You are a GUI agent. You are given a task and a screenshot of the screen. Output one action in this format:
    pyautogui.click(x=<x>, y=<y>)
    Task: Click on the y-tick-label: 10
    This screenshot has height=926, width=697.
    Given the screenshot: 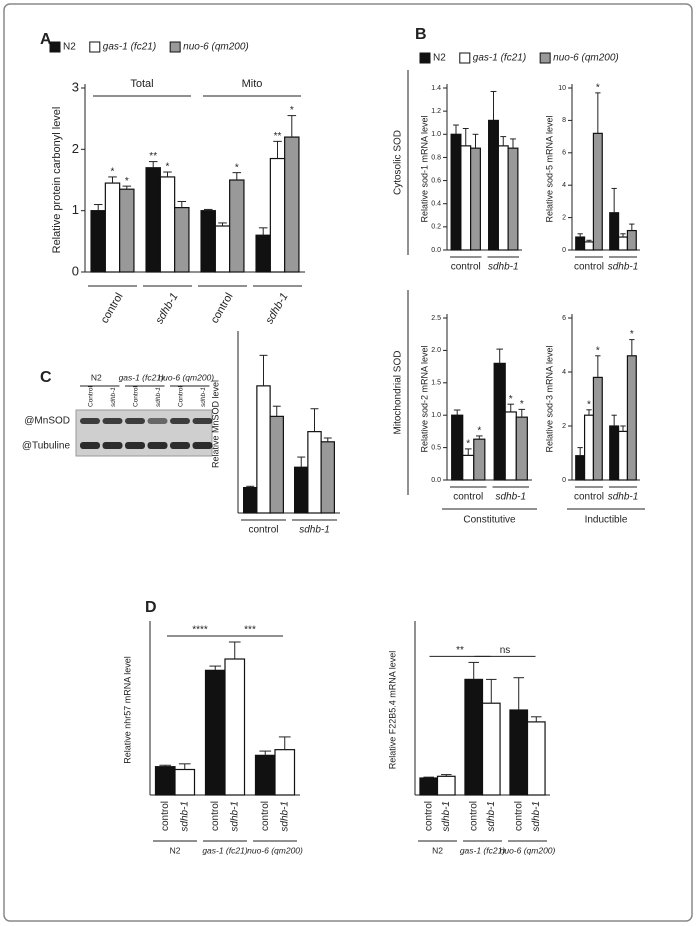 What is the action you would take?
    pyautogui.click(x=562, y=88)
    